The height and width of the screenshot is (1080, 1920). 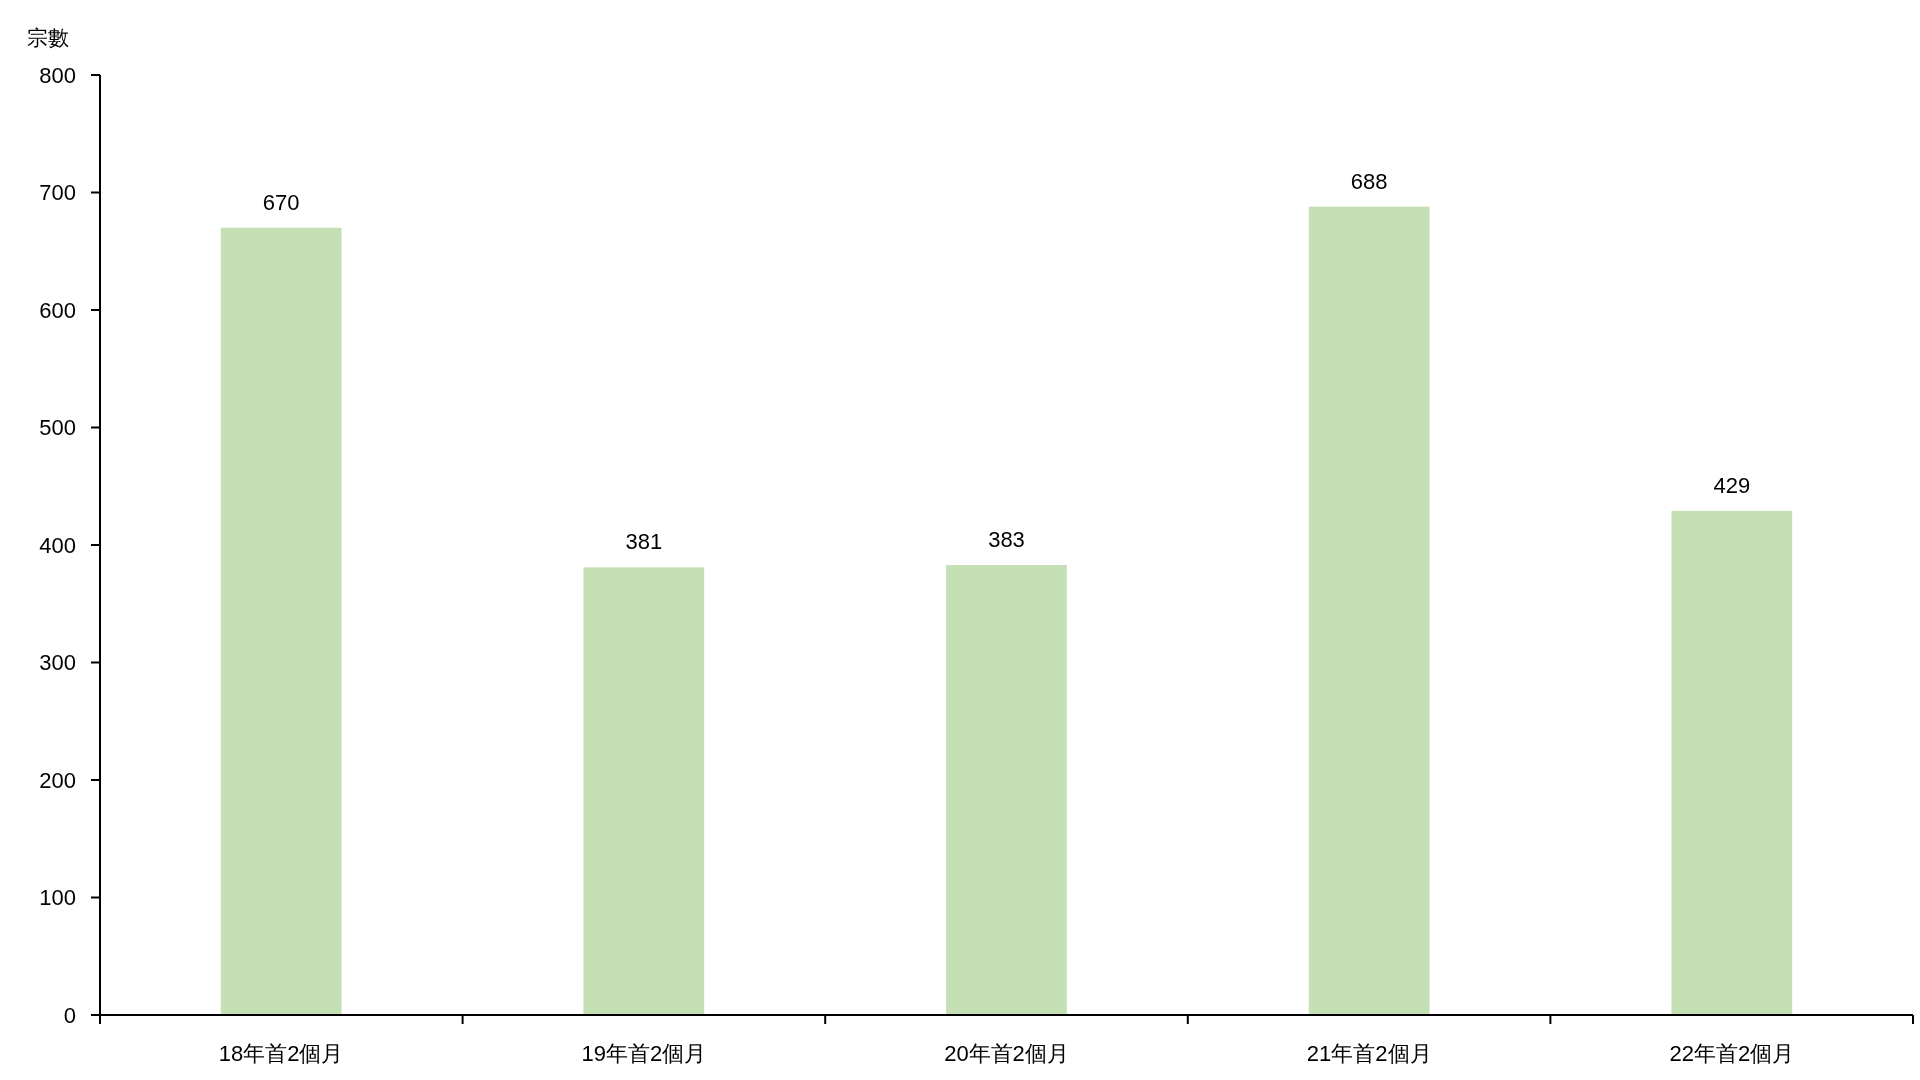 I want to click on x-tick-label: 18年首2個月, so click(x=281, y=1053).